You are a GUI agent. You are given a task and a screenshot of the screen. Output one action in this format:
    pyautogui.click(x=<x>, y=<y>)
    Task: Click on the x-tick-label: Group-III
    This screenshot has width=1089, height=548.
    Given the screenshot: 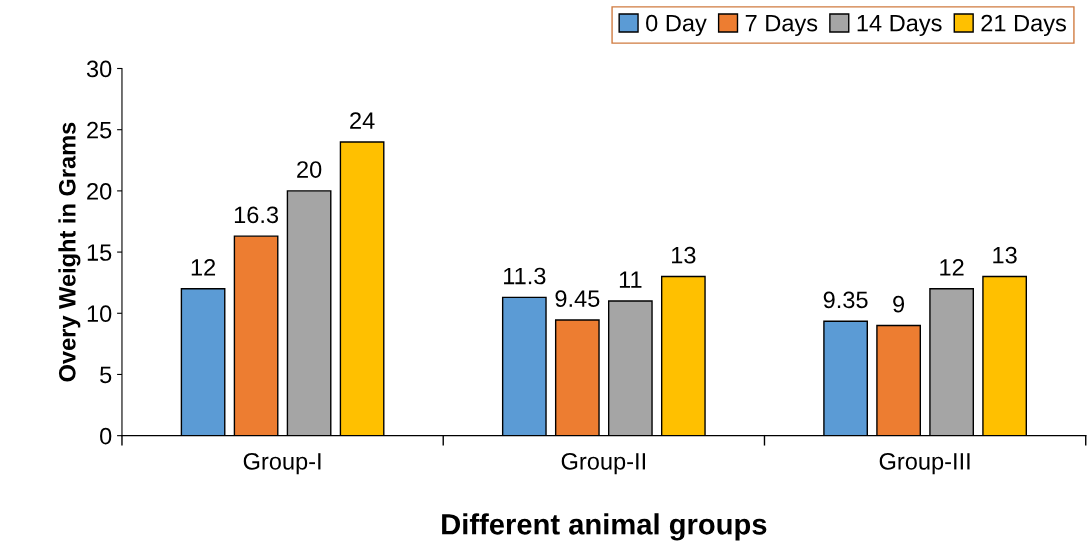 What is the action you would take?
    pyautogui.click(x=924, y=463)
    